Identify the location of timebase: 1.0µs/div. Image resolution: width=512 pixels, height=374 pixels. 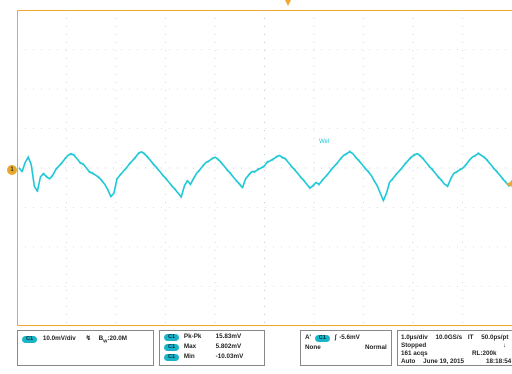
(414, 337).